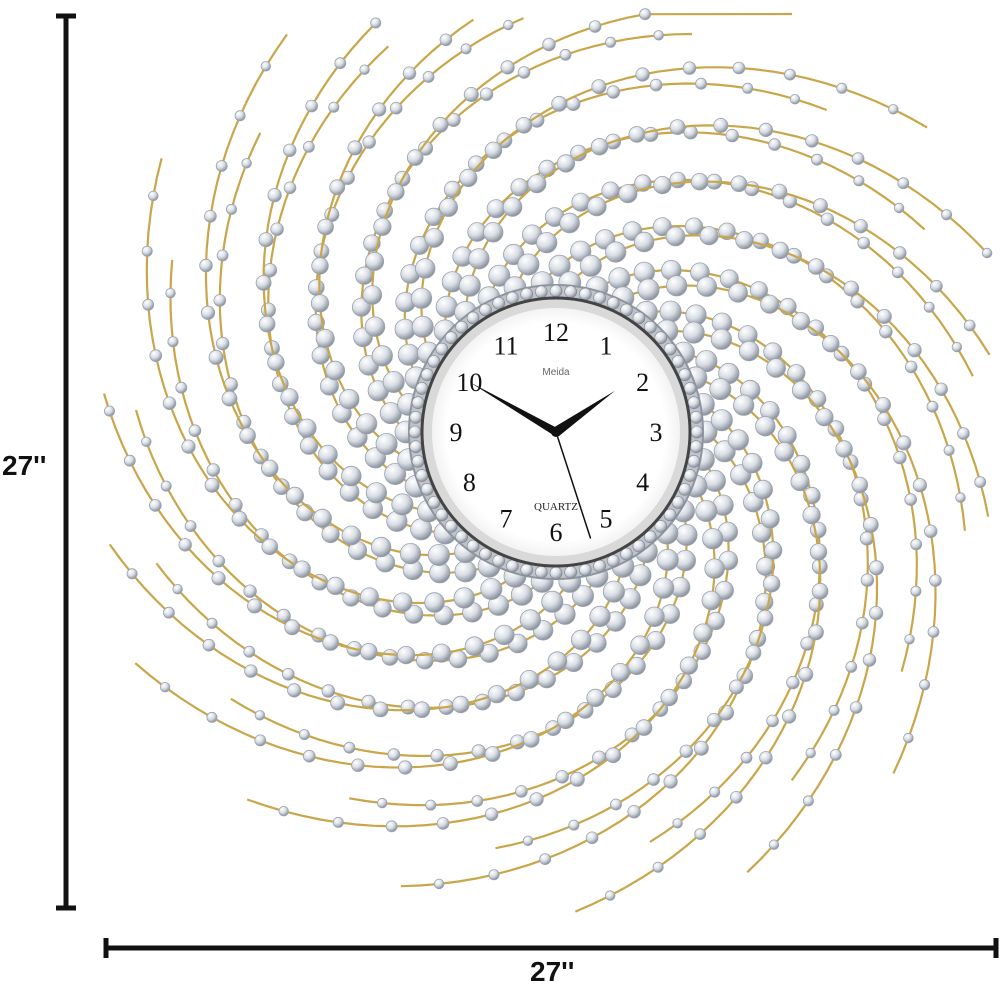 The height and width of the screenshot is (1000, 1000). What do you see at coordinates (606, 519) in the screenshot?
I see `numeral-5: 5` at bounding box center [606, 519].